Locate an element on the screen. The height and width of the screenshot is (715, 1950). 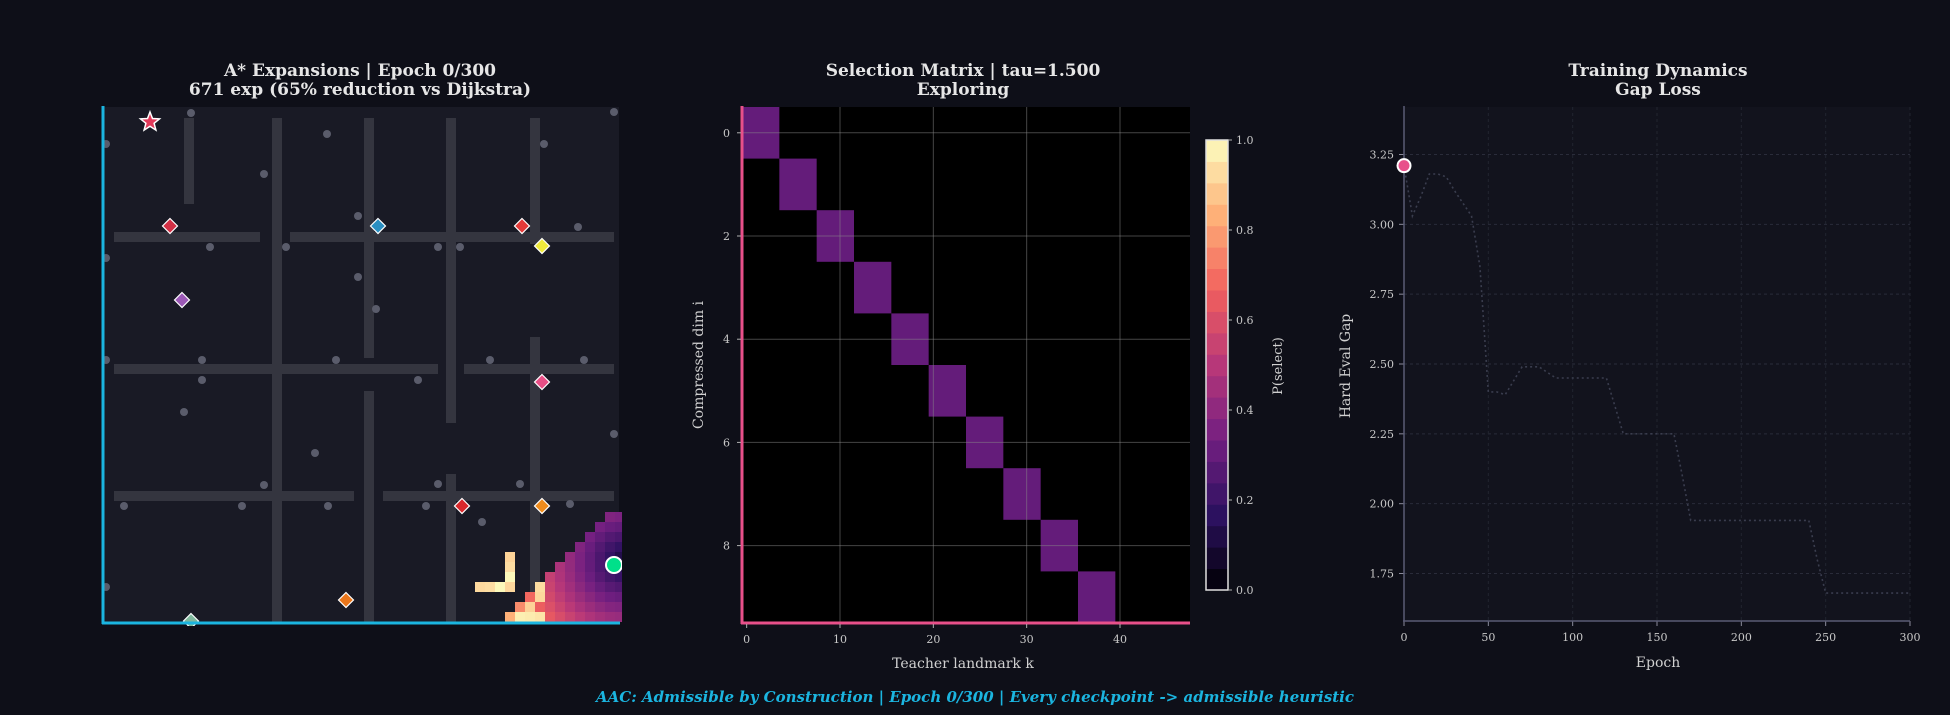
y-tick-label: 1.75 is located at coordinates (1382, 574).